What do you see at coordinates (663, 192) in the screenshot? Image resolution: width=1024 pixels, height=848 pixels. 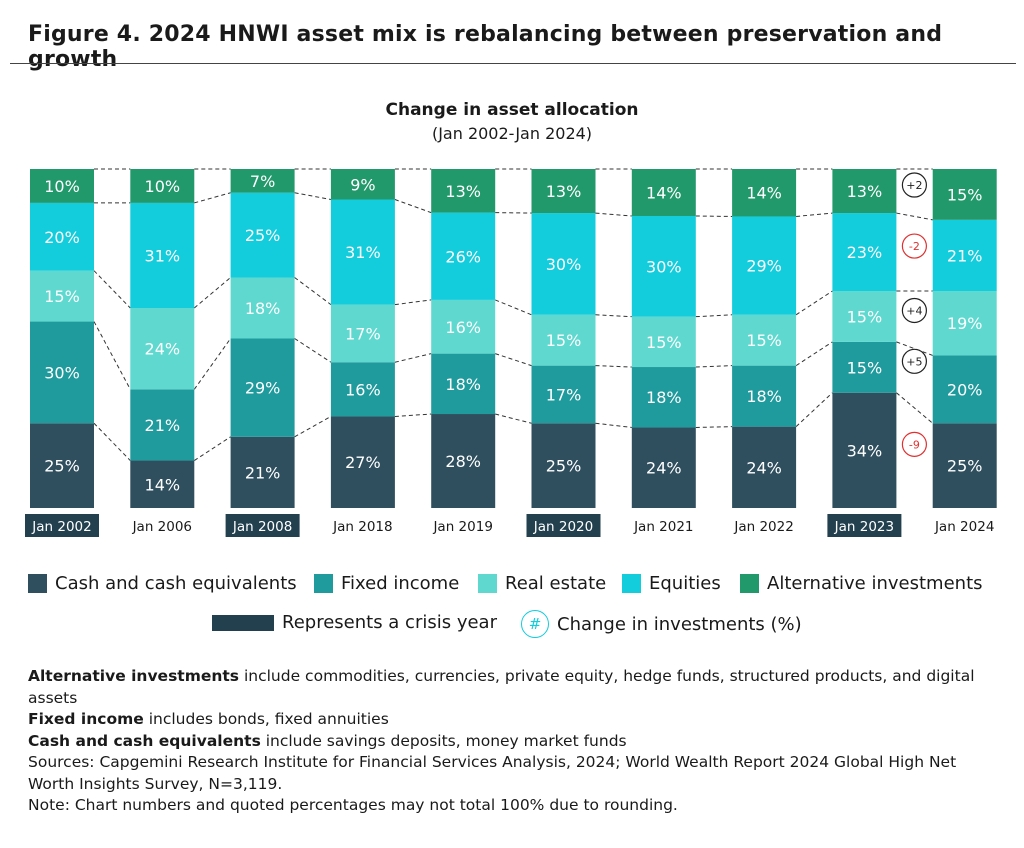 I see `bar-alternative-investments-jan-2021` at bounding box center [663, 192].